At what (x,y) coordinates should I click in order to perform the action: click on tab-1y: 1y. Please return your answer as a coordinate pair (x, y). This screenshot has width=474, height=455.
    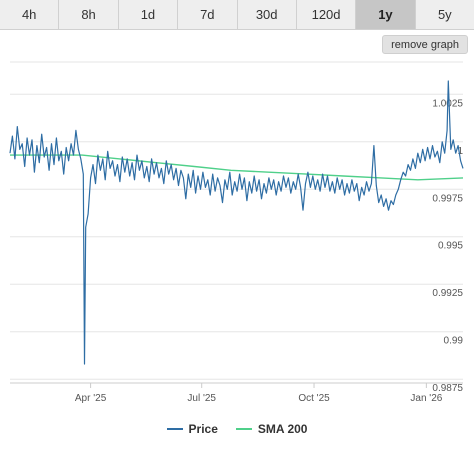
    Looking at the image, I should click on (386, 14).